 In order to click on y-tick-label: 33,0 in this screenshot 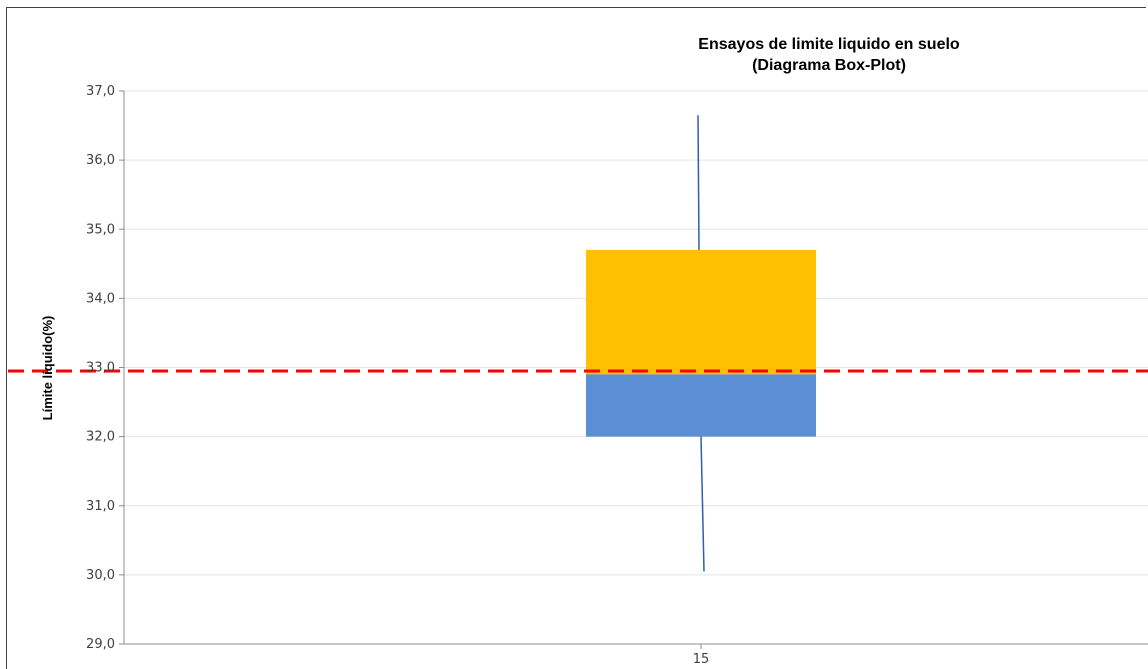, I will do `click(100, 368)`.